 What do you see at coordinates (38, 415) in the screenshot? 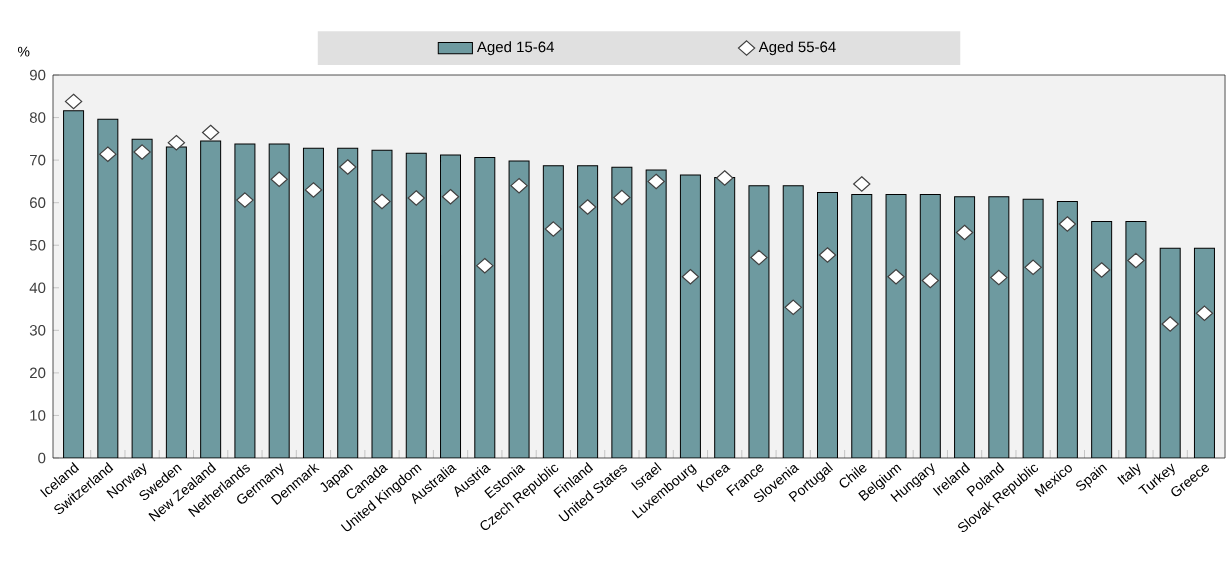
I see `y-tick-label: 10` at bounding box center [38, 415].